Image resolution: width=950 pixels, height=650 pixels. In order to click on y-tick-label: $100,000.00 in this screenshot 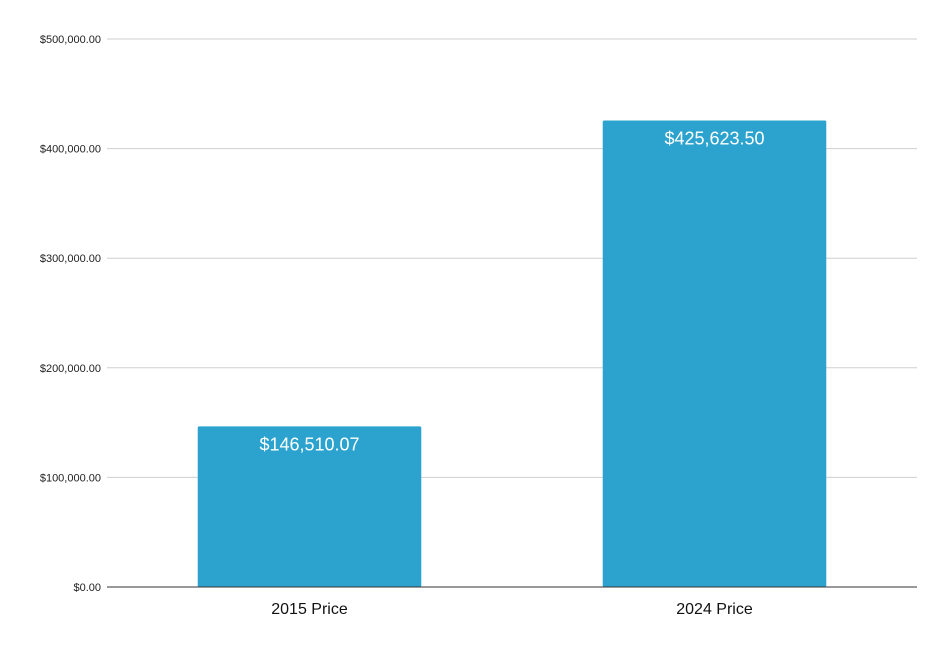, I will do `click(70, 478)`.